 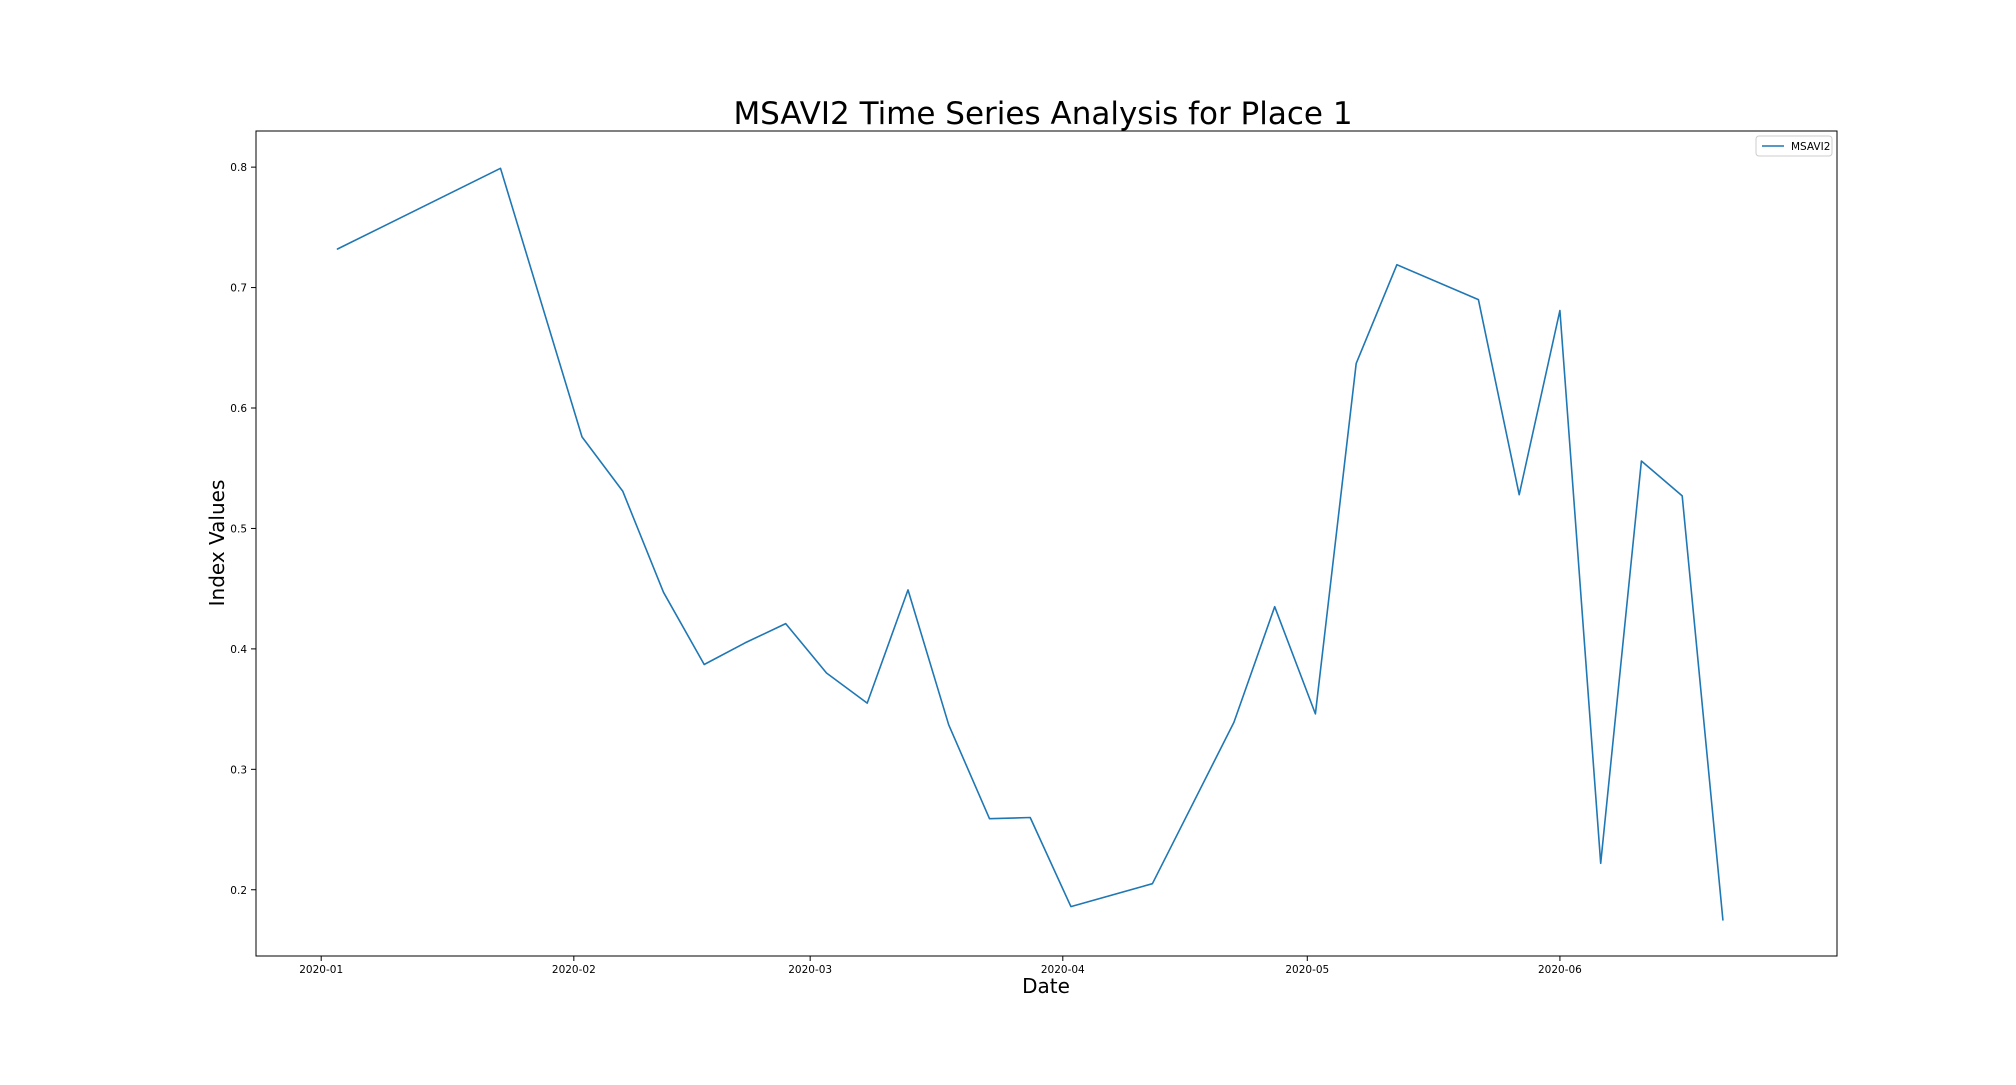 I want to click on y-tick-label: 0.8, so click(x=238, y=168).